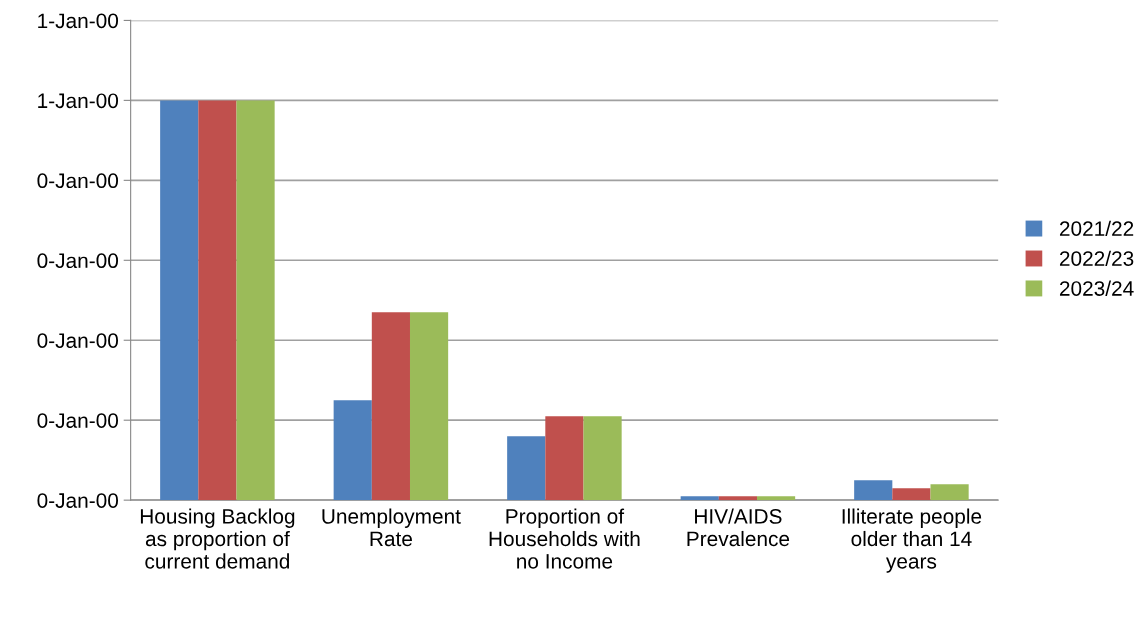 This screenshot has height=619, width=1146. Describe the element at coordinates (217, 538) in the screenshot. I see `x-tick-label: Housing Backlog as proportion of current demand` at that location.